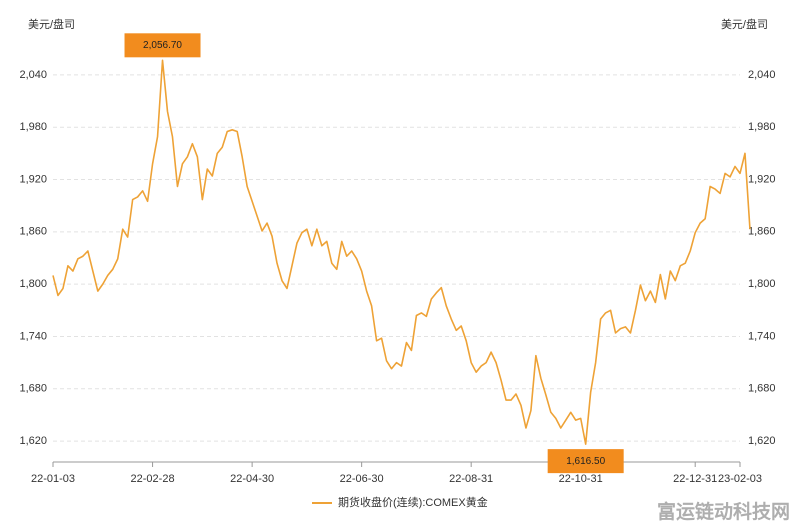 Image resolution: width=796 pixels, height=530 pixels. Describe the element at coordinates (762, 336) in the screenshot. I see `y2-tick-label: 1,740` at that location.